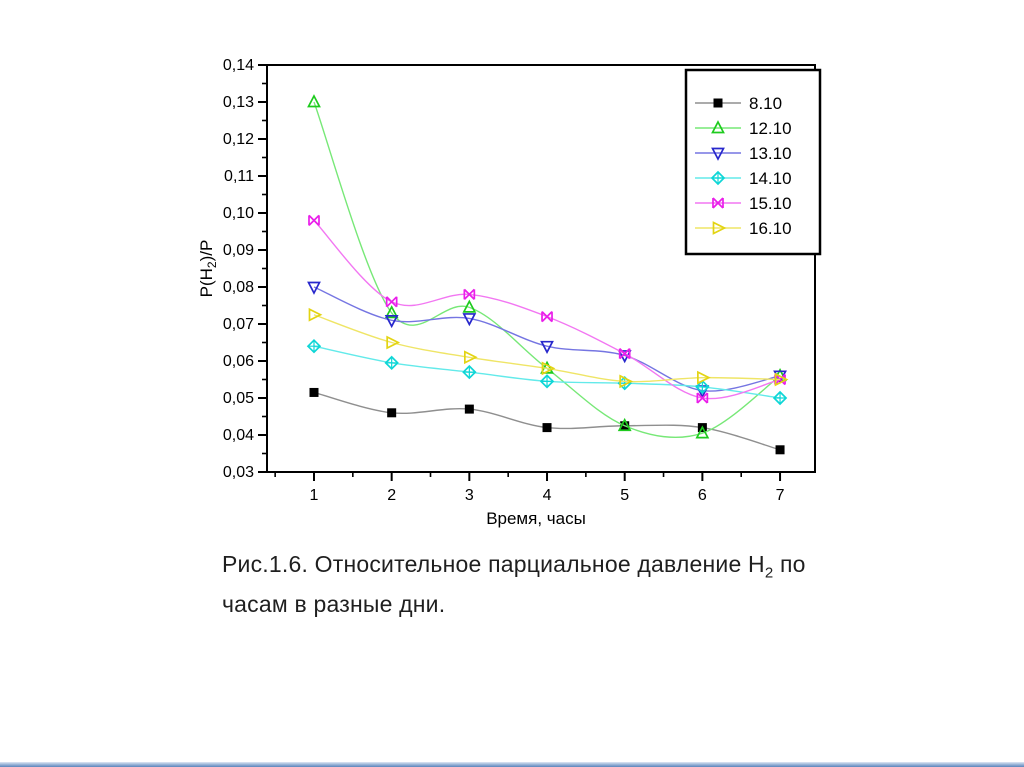 The image size is (1024, 767). I want to click on series-14.10, so click(547, 372).